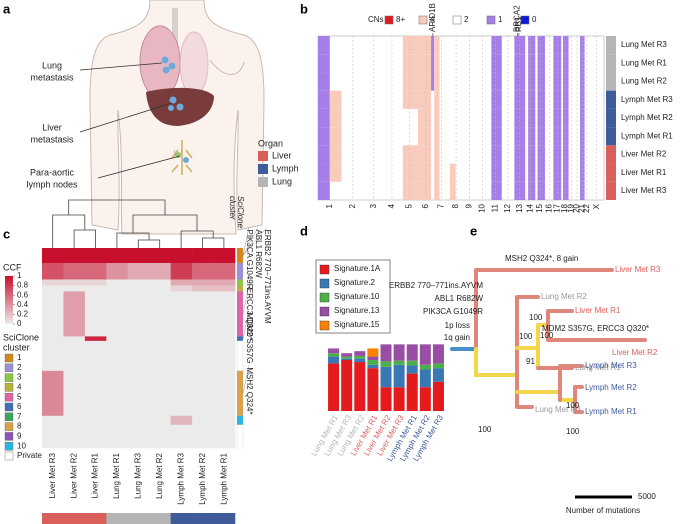 The width and height of the screenshot is (682, 524). What do you see at coordinates (240, 212) in the screenshot?
I see `cluster-header: SciClone` at bounding box center [240, 212].